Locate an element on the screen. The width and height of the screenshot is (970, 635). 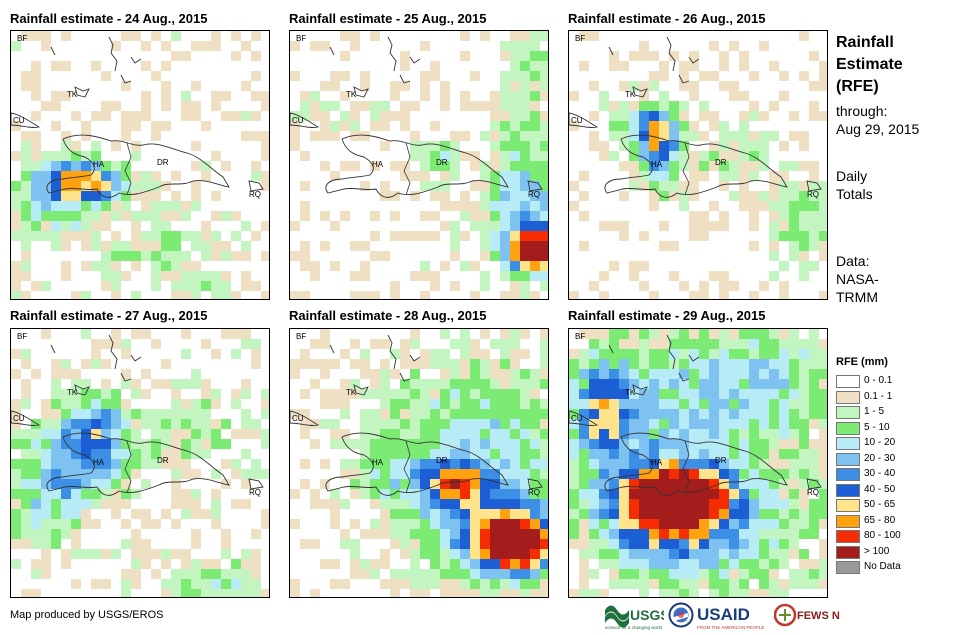
country-label-rq: RQ is located at coordinates (534, 492).